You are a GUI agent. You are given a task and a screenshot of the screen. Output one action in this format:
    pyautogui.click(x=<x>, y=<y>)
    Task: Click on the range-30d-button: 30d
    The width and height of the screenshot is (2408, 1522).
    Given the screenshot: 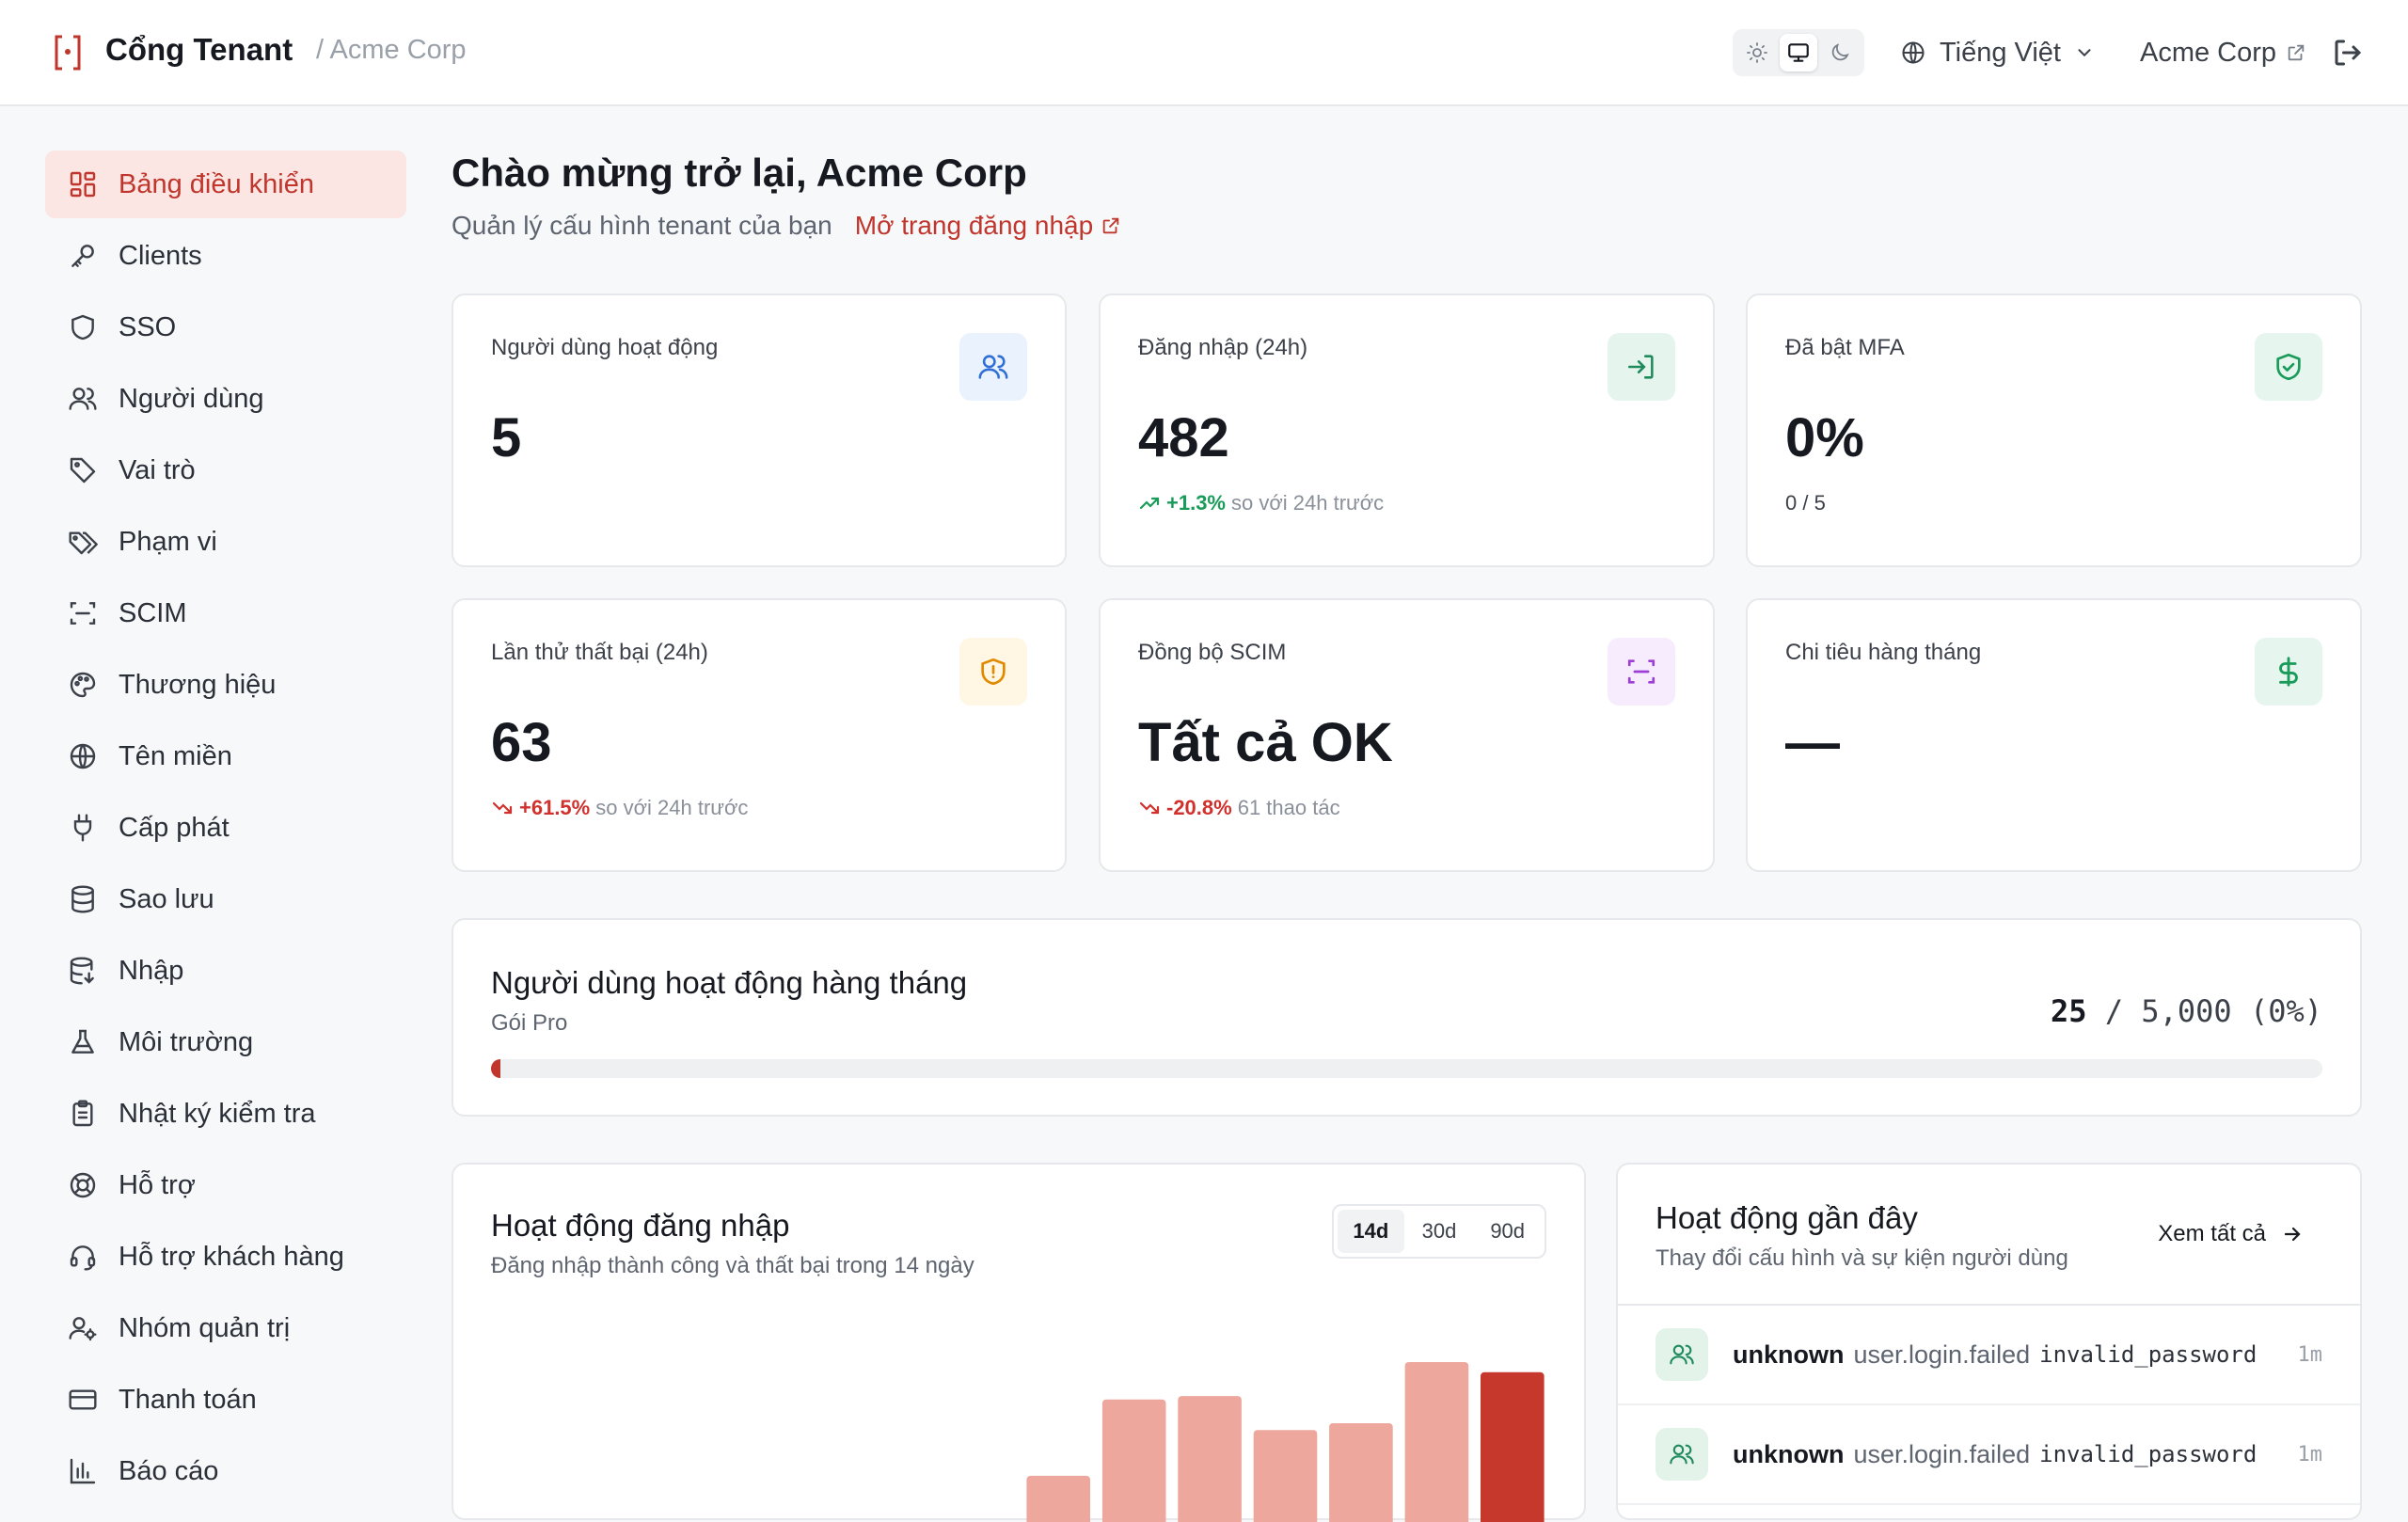 What is the action you would take?
    pyautogui.click(x=1439, y=1231)
    